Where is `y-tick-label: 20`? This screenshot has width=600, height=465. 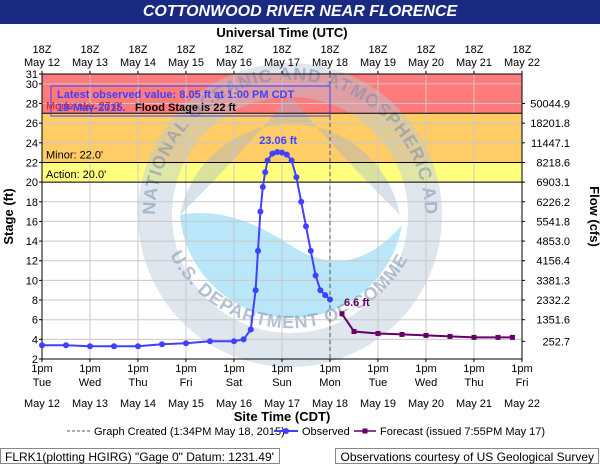
y-tick-label: 20 is located at coordinates (32, 183).